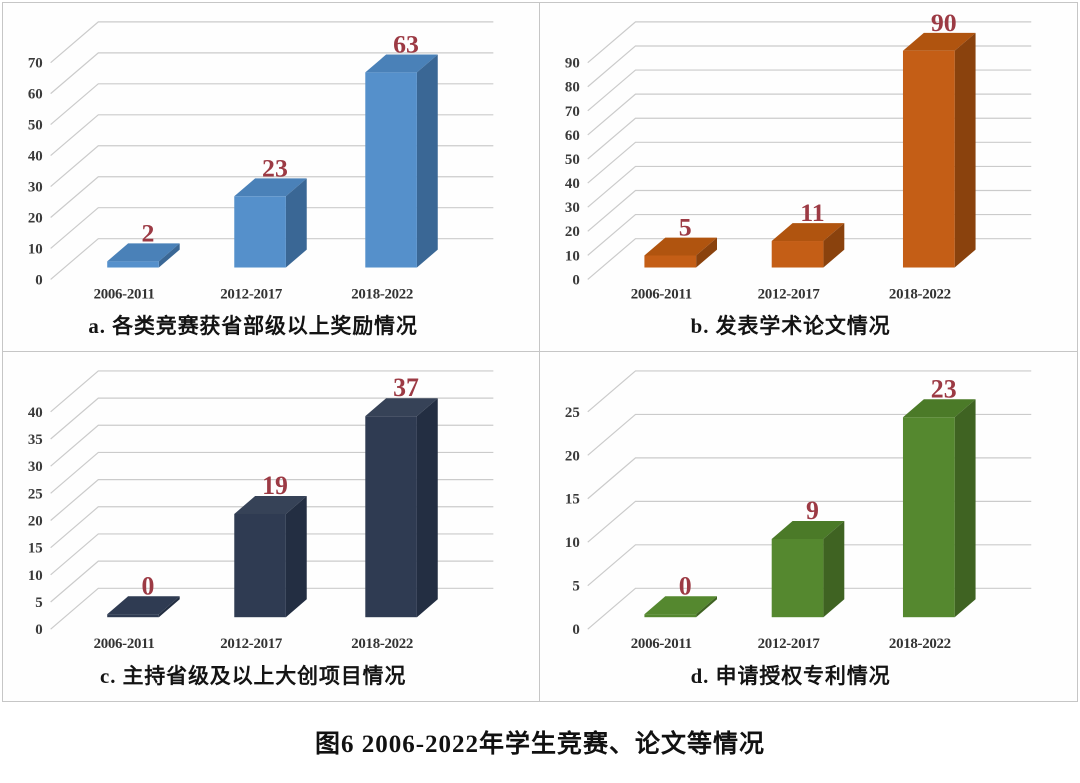 The height and width of the screenshot is (783, 1080). I want to click on chart-title: c. 主持省级及以上大创项目情况, so click(253, 676).